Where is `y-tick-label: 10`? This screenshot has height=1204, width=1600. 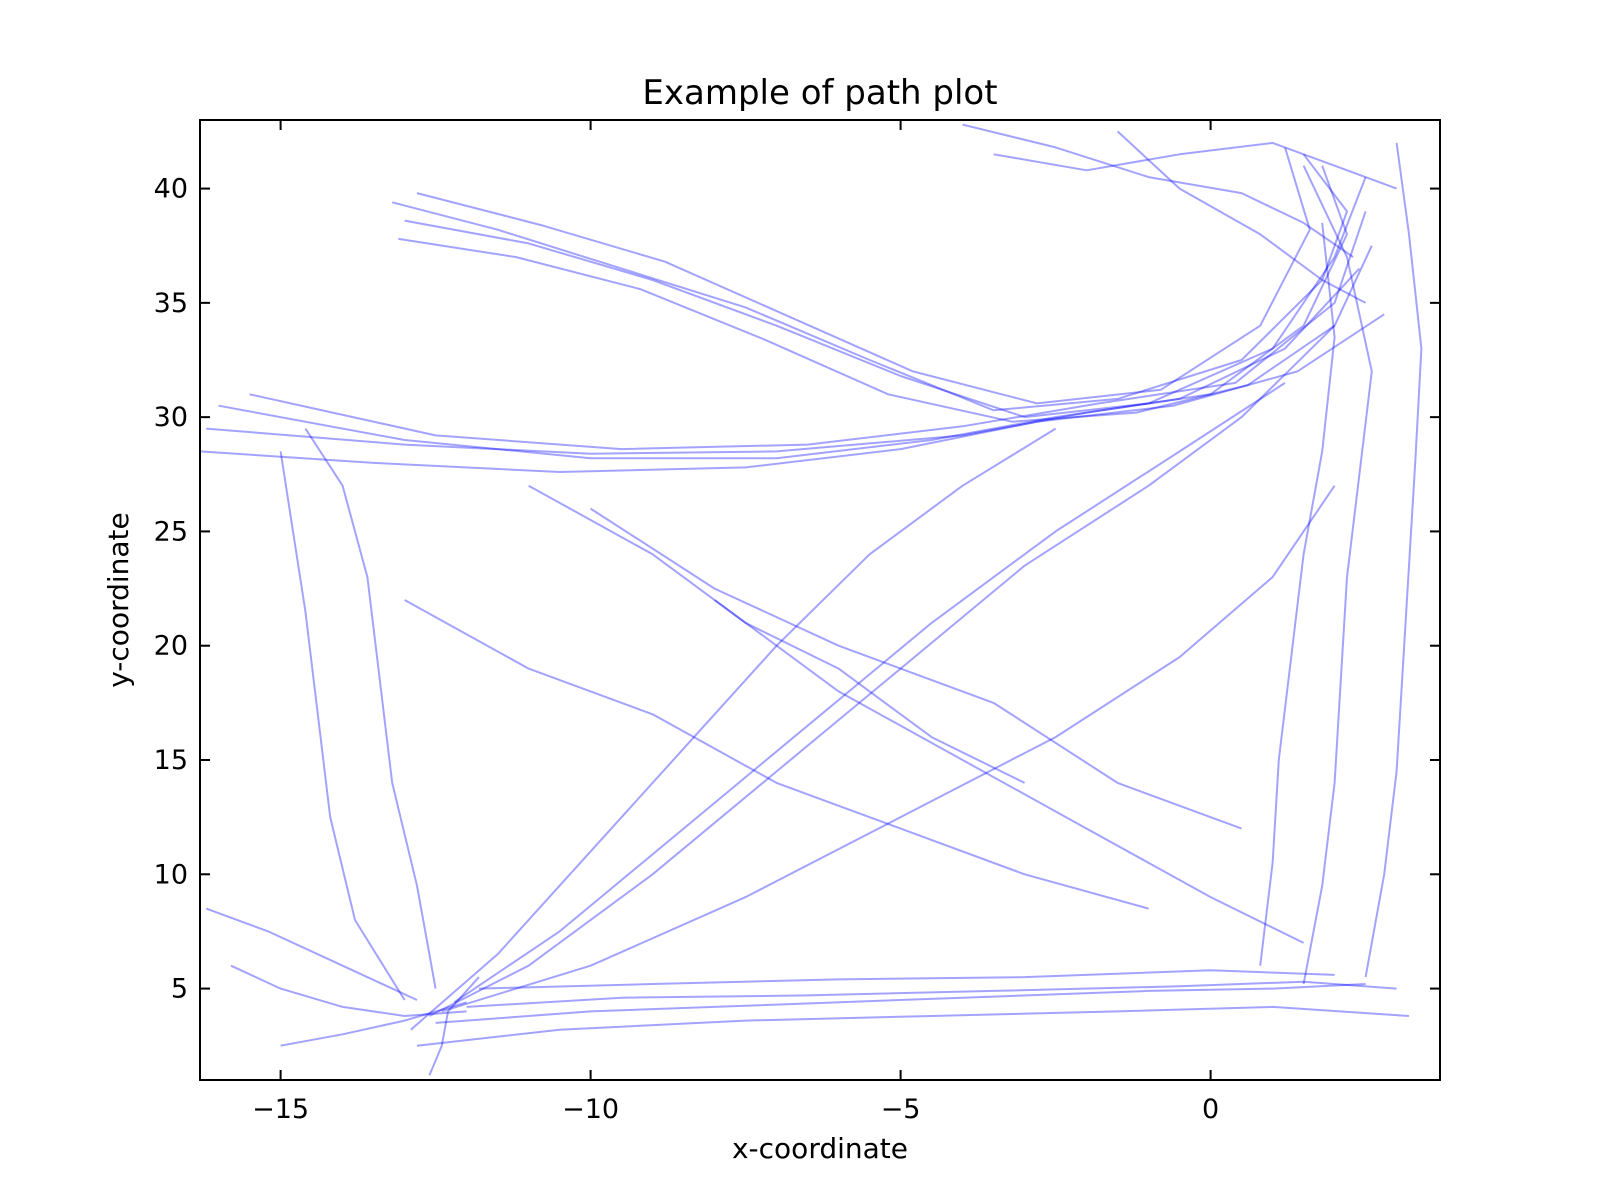 y-tick-label: 10 is located at coordinates (171, 874).